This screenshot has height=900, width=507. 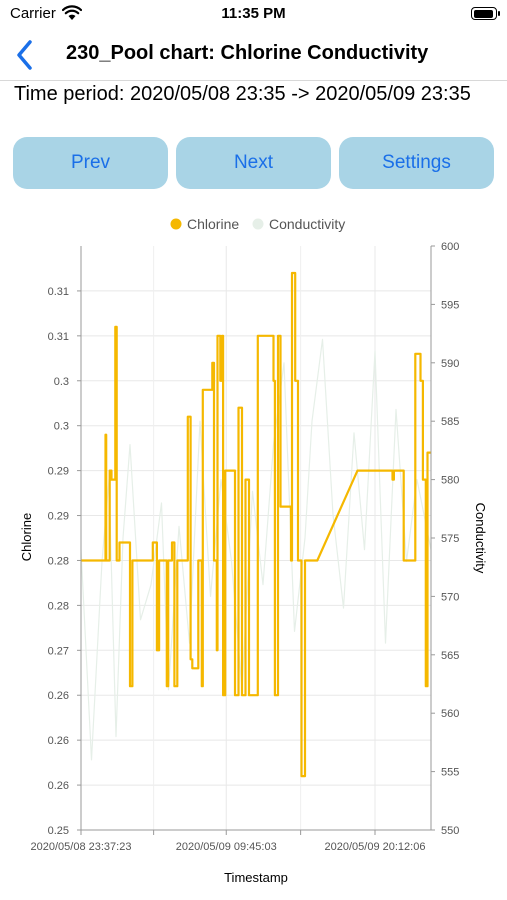 What do you see at coordinates (375, 847) in the screenshot?
I see `x-tick-label: 2020/05/09 20:12:06` at bounding box center [375, 847].